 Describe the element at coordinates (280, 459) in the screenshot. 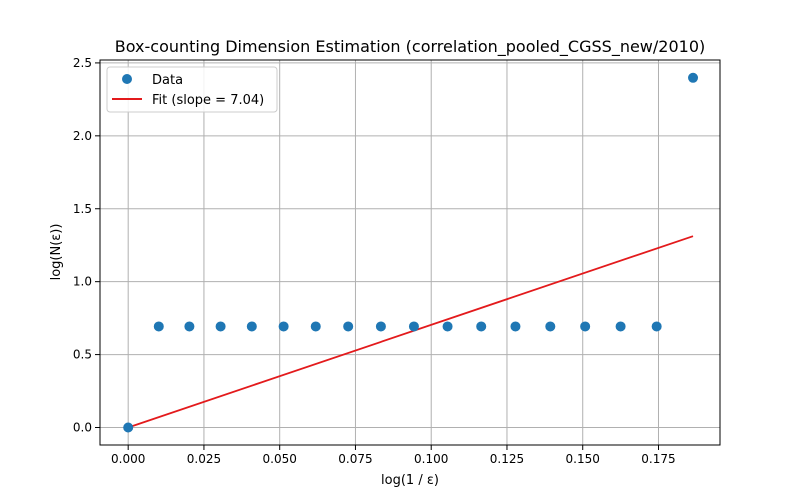

I see `x-tick-label: 0.050` at that location.